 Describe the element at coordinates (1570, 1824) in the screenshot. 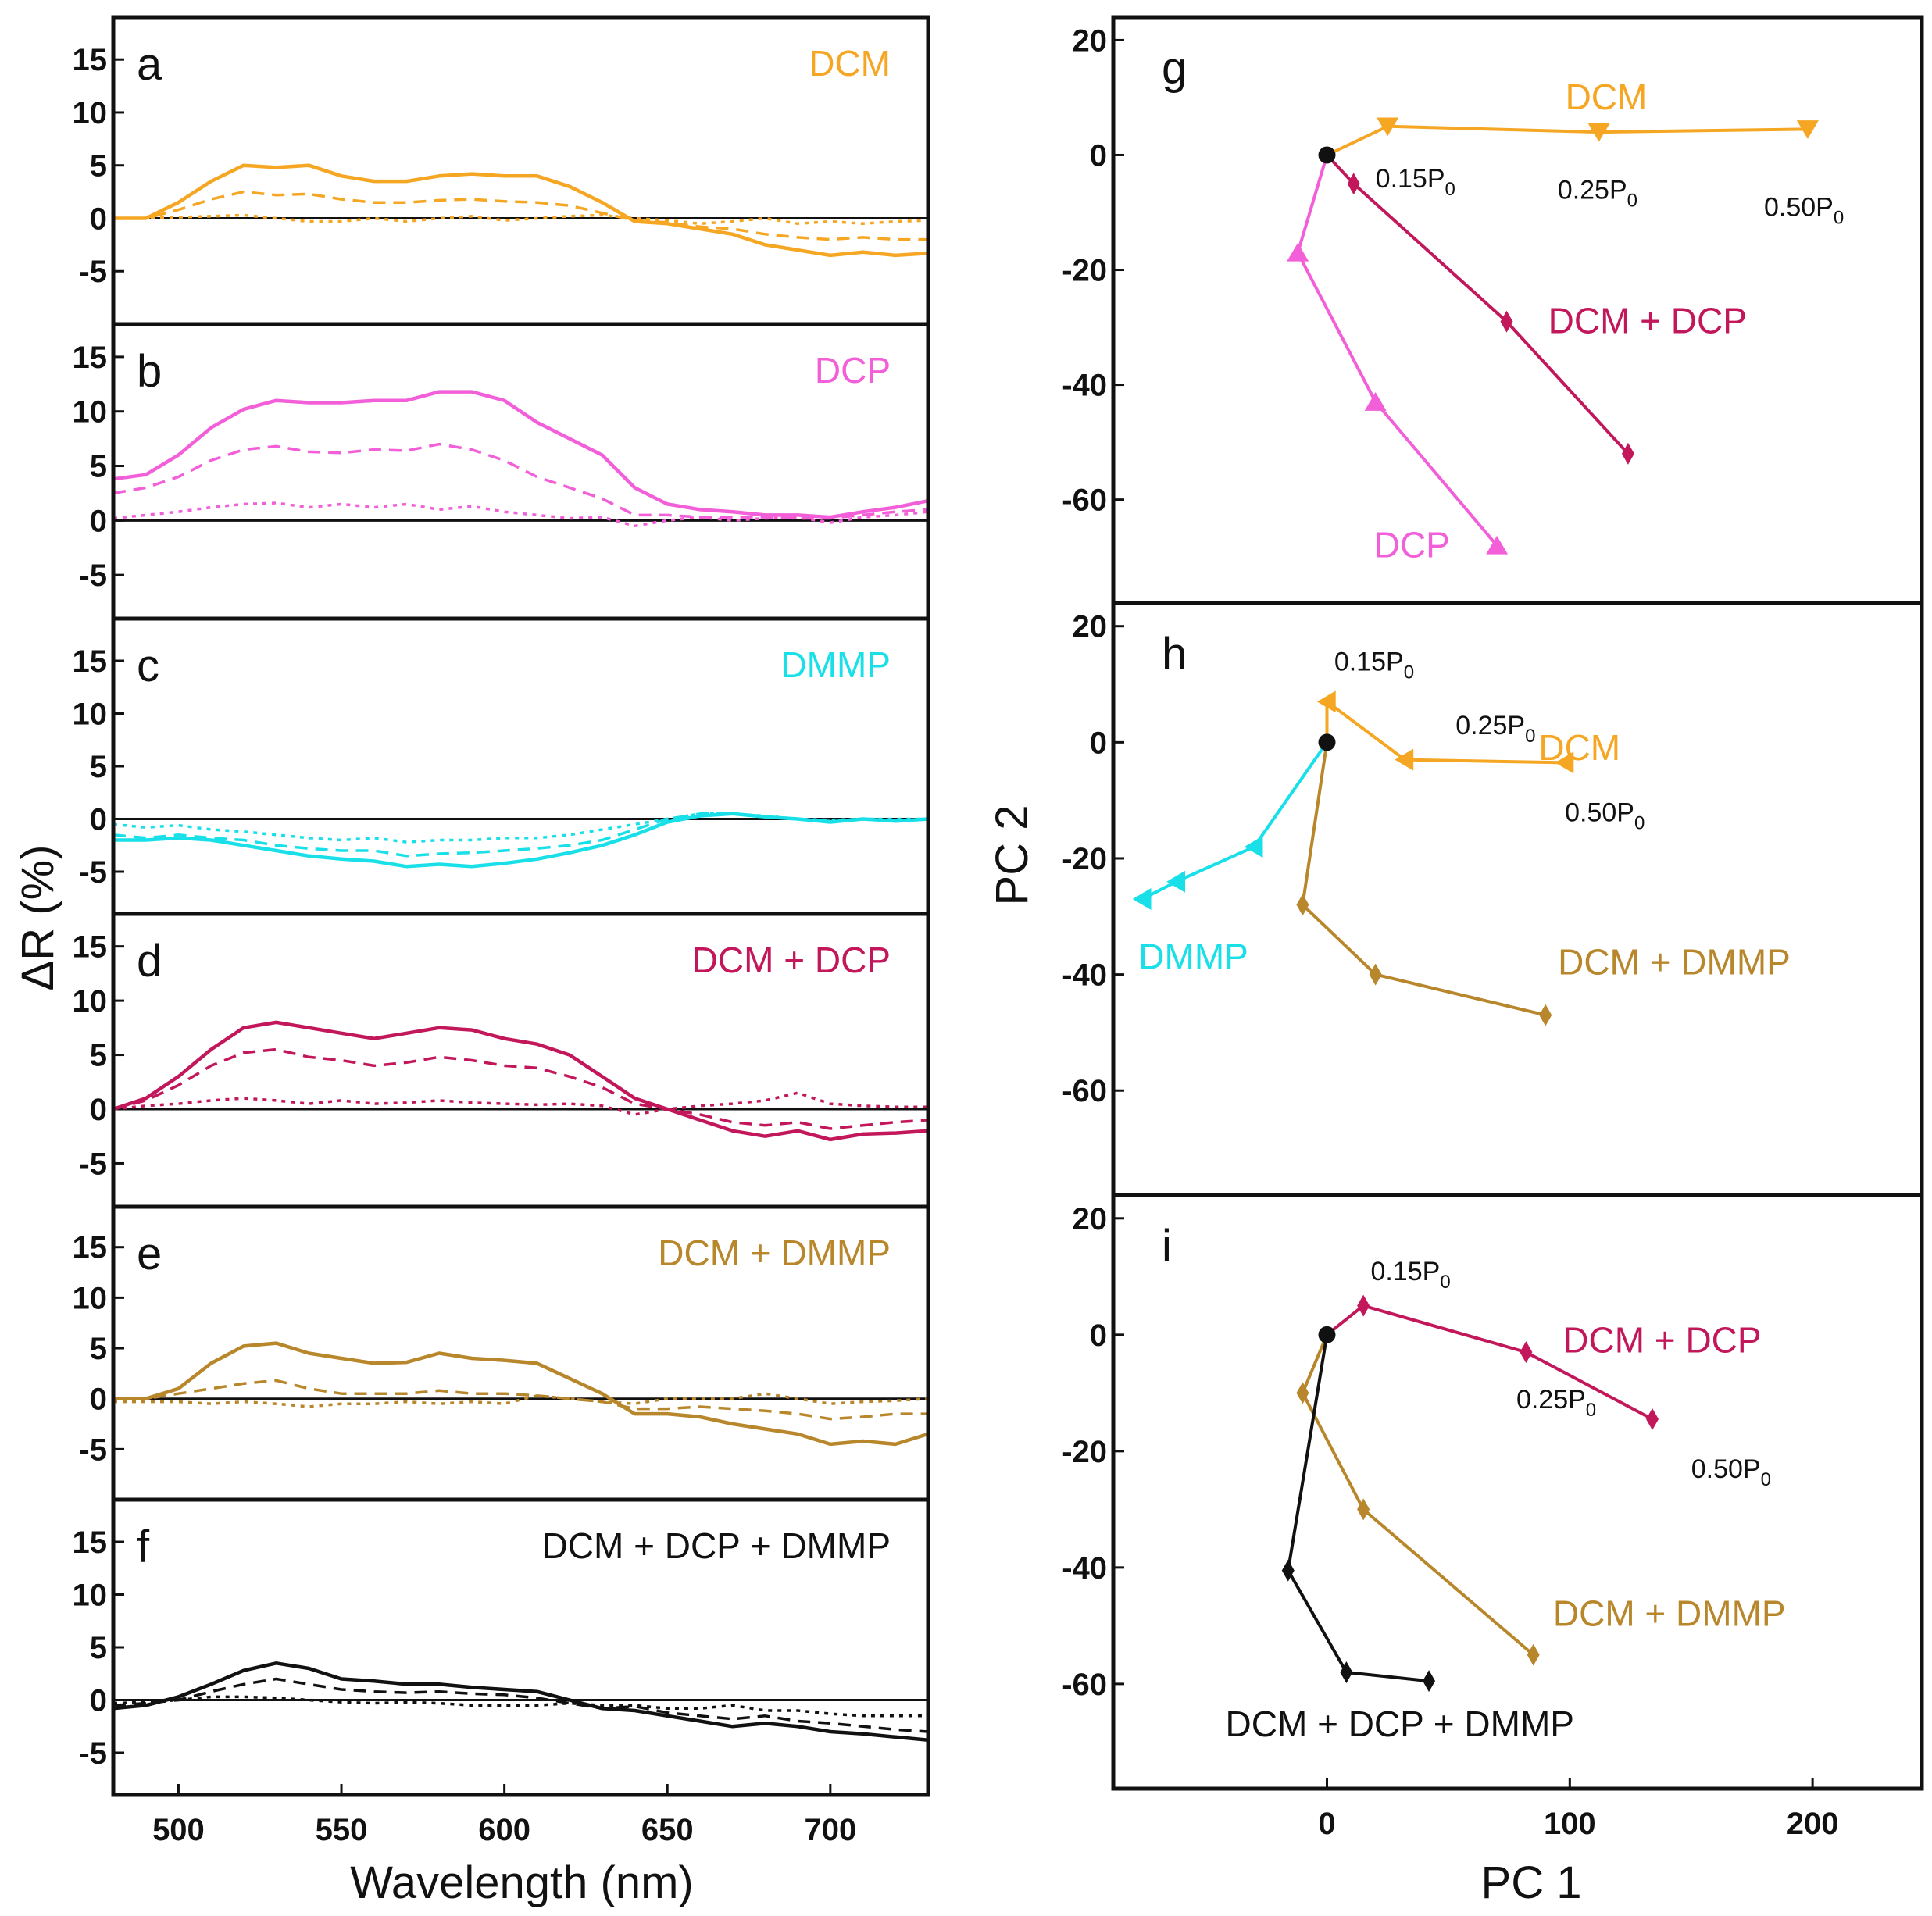

I see `x-tick-label: 100` at that location.